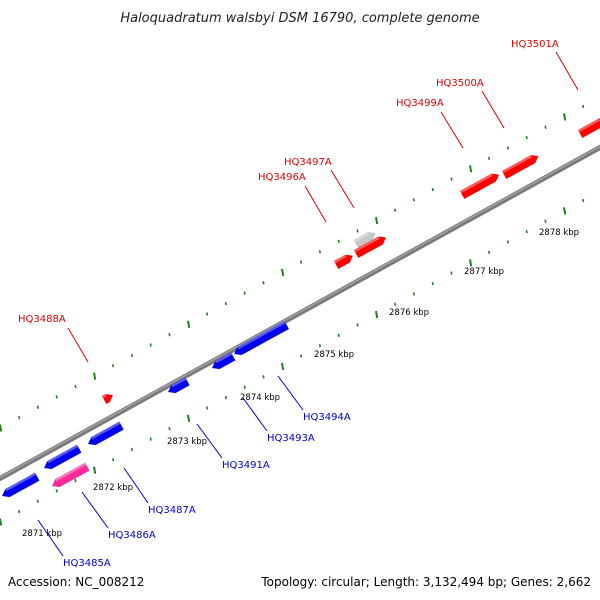 Image resolution: width=600 pixels, height=600 pixels. What do you see at coordinates (282, 177) in the screenshot?
I see `gene-label: HQ3496A` at bounding box center [282, 177].